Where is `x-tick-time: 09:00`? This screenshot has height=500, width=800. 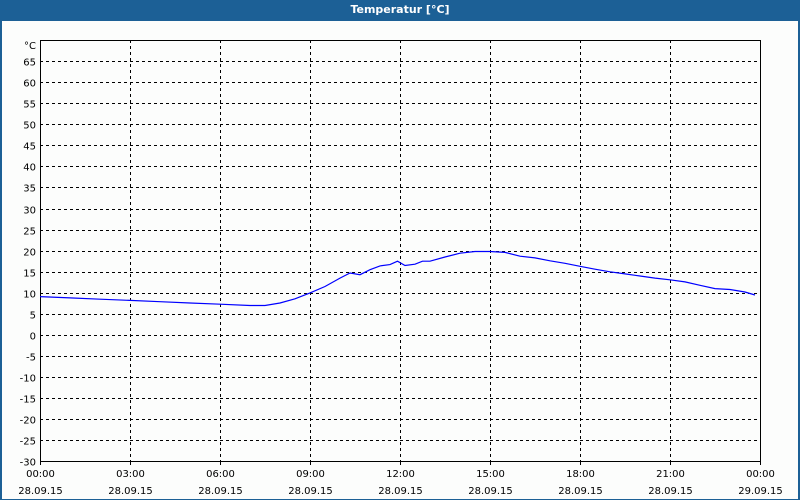 x-tick-time: 09:00 is located at coordinates (310, 474).